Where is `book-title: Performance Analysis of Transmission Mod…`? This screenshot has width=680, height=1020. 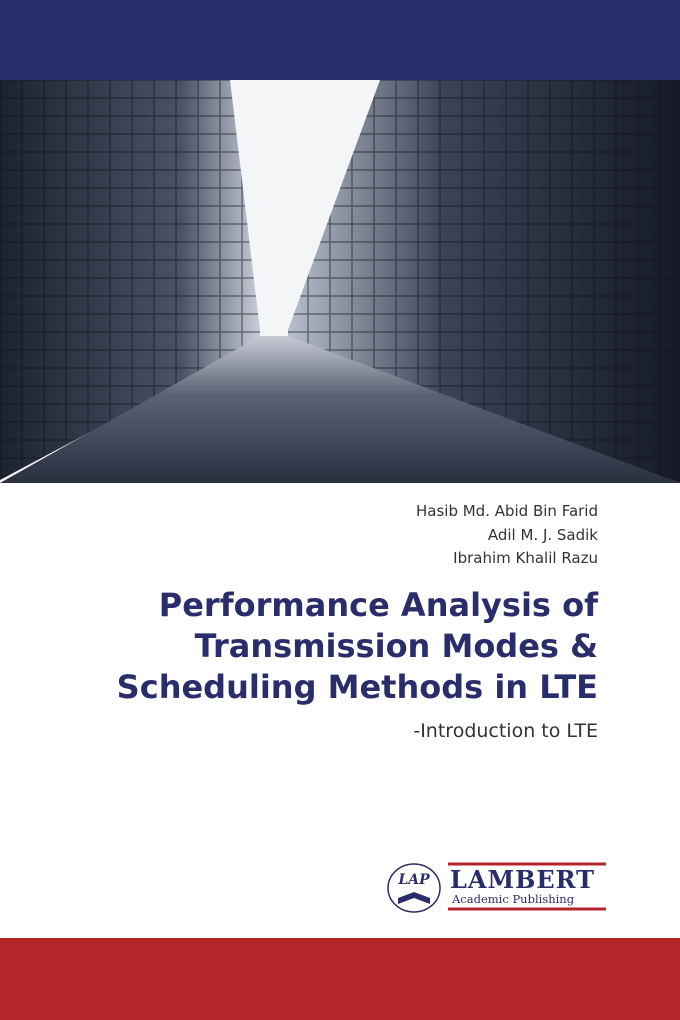 book-title: Performance Analysis of Transmission Mod… is located at coordinates (357, 646).